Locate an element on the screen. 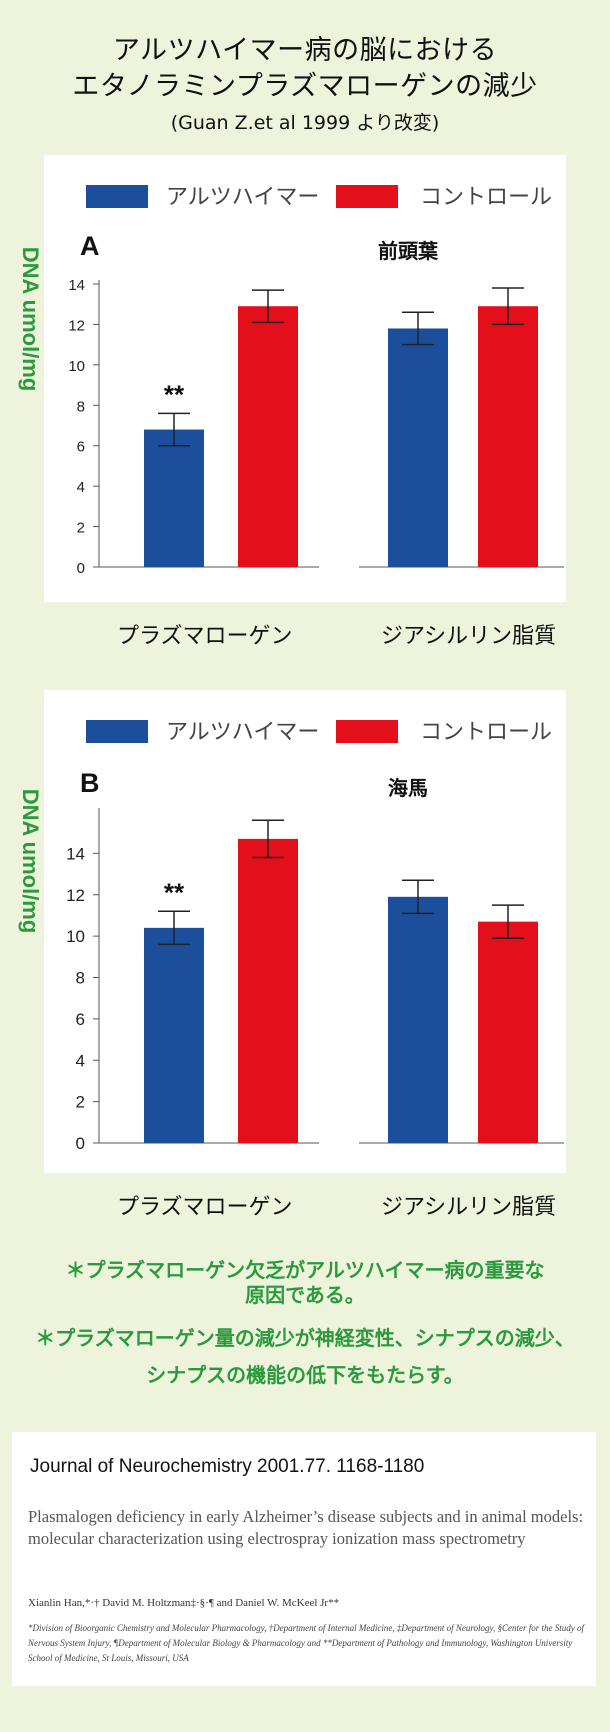 This screenshot has width=610, height=1732. bar-chart-a: 0 2 4 6 8 10 12 14 ** is located at coordinates (316, 427).